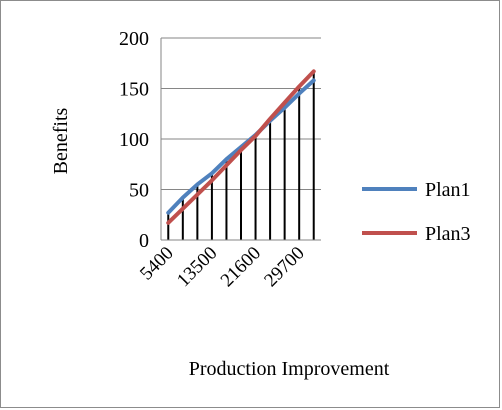  What do you see at coordinates (197, 267) in the screenshot?
I see `x-tick-label: 13500` at bounding box center [197, 267].